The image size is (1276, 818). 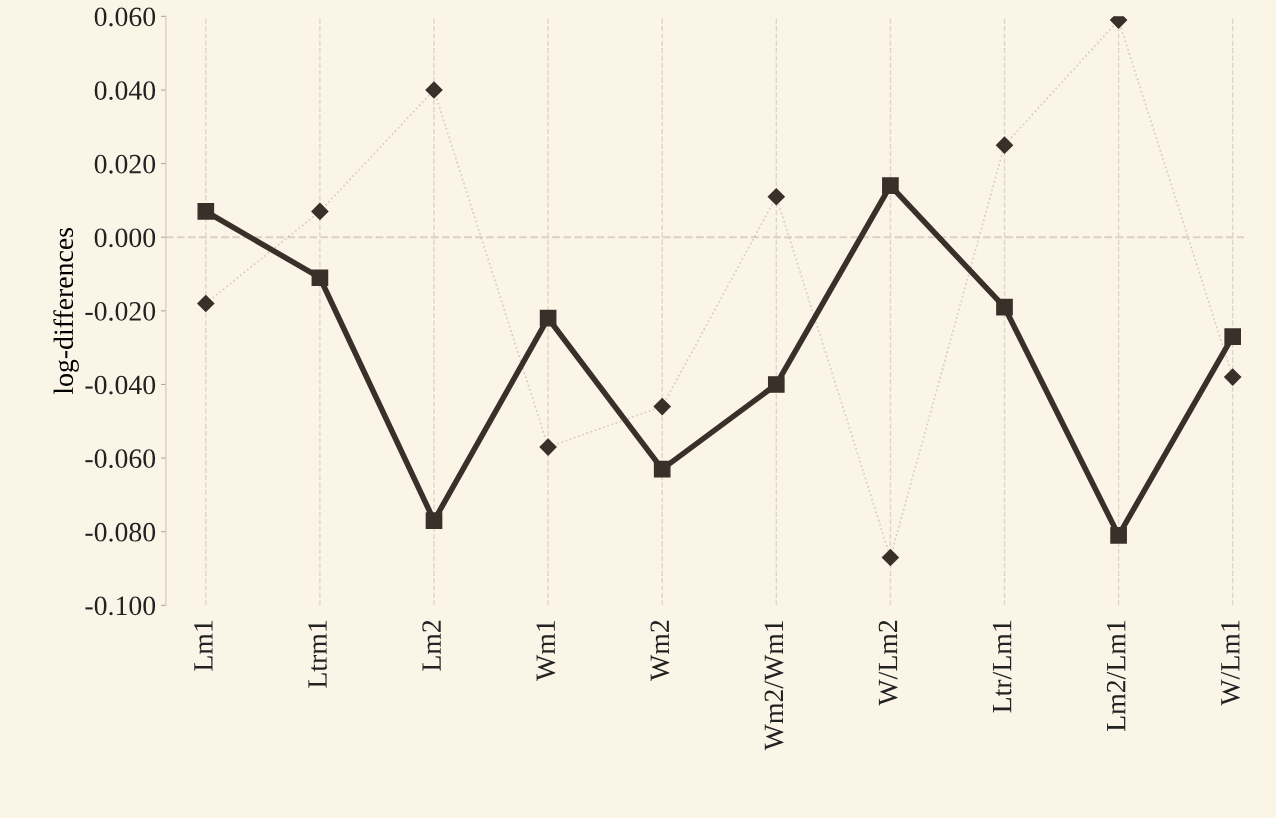 I want to click on x-tick-label: W/Lm1, so click(x=1230, y=663).